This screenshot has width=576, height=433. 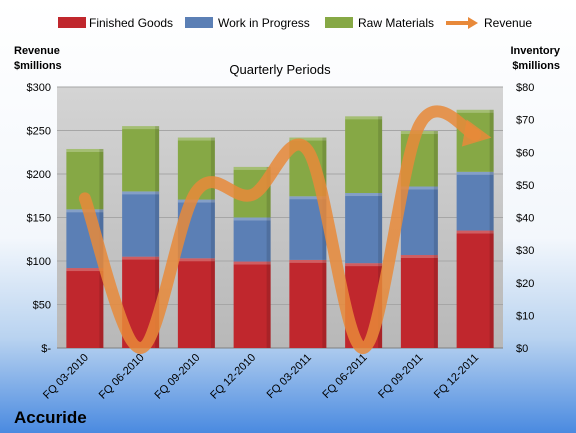 I want to click on bar-finished-goods-fq-03-2010, so click(x=85, y=308).